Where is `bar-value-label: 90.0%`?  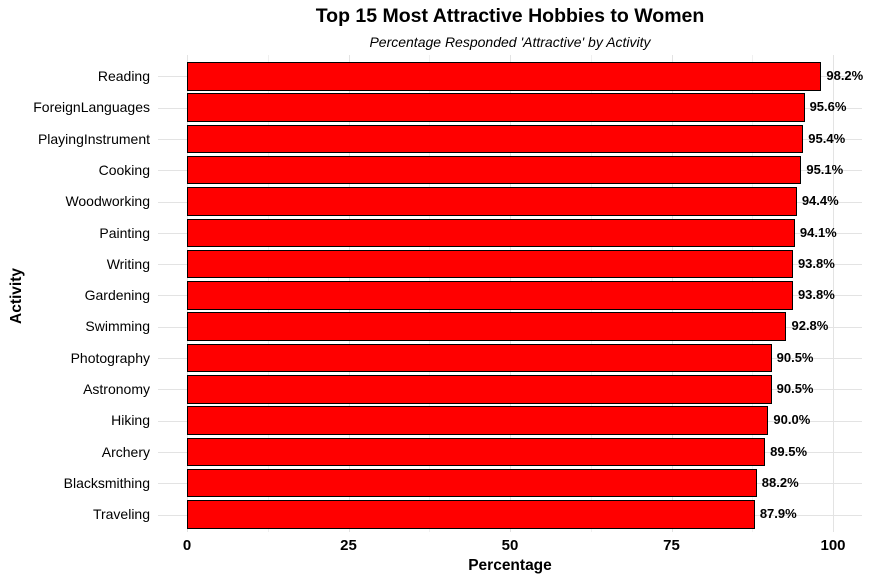 bar-value-label: 90.0% is located at coordinates (792, 420).